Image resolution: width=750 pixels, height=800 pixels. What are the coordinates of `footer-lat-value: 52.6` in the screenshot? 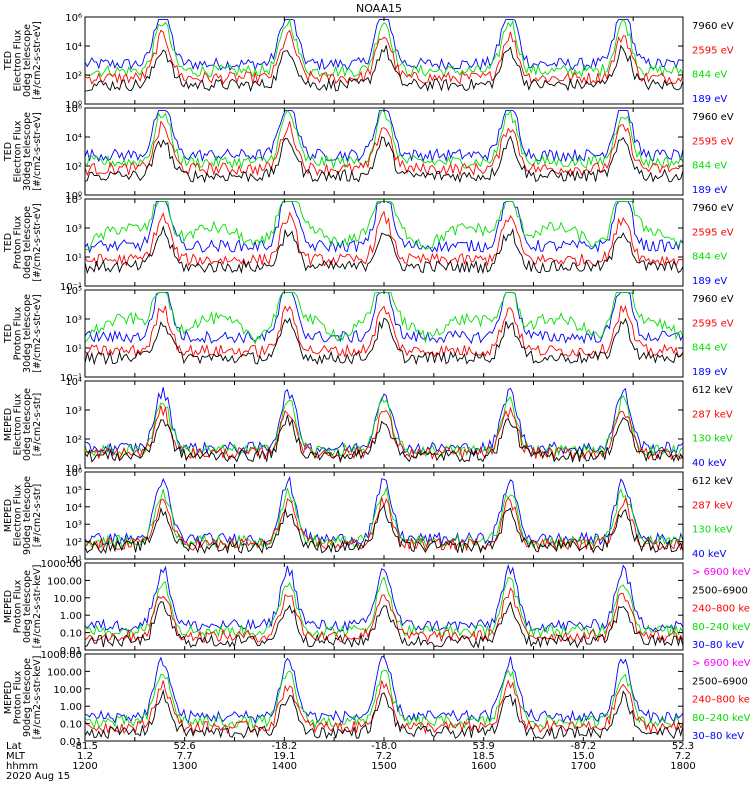 It's located at (185, 746).